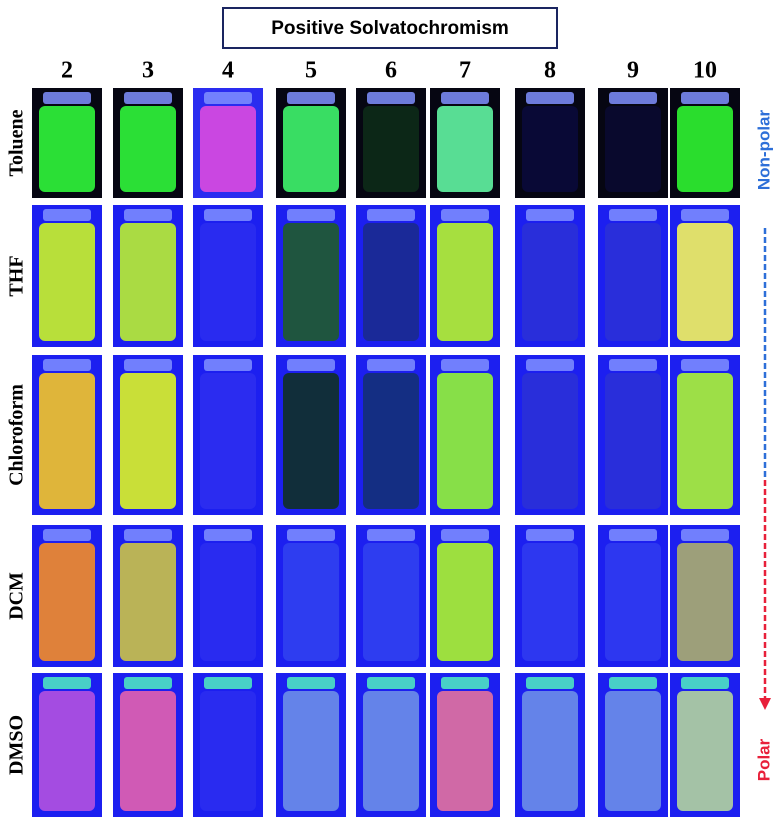 This screenshot has height=819, width=779. What do you see at coordinates (228, 71) in the screenshot?
I see `column-label: 4` at bounding box center [228, 71].